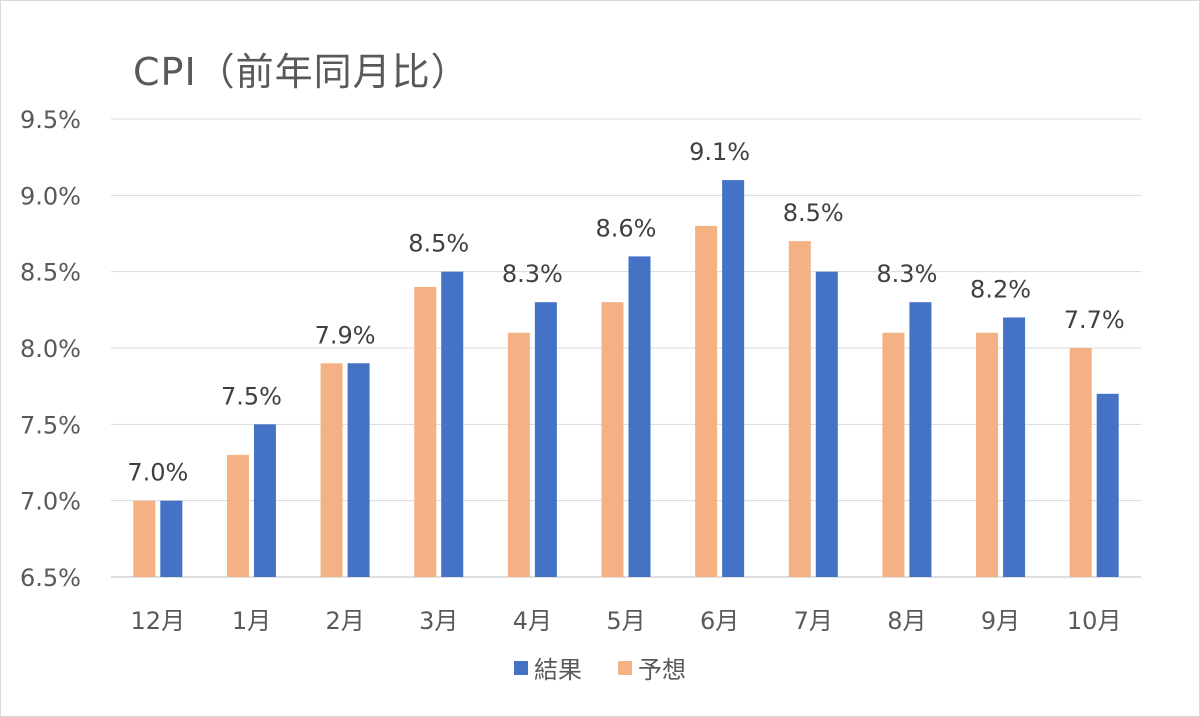 Image resolution: width=1200 pixels, height=717 pixels. Describe the element at coordinates (50, 196) in the screenshot. I see `y-tick-label: 9.0%` at that location.